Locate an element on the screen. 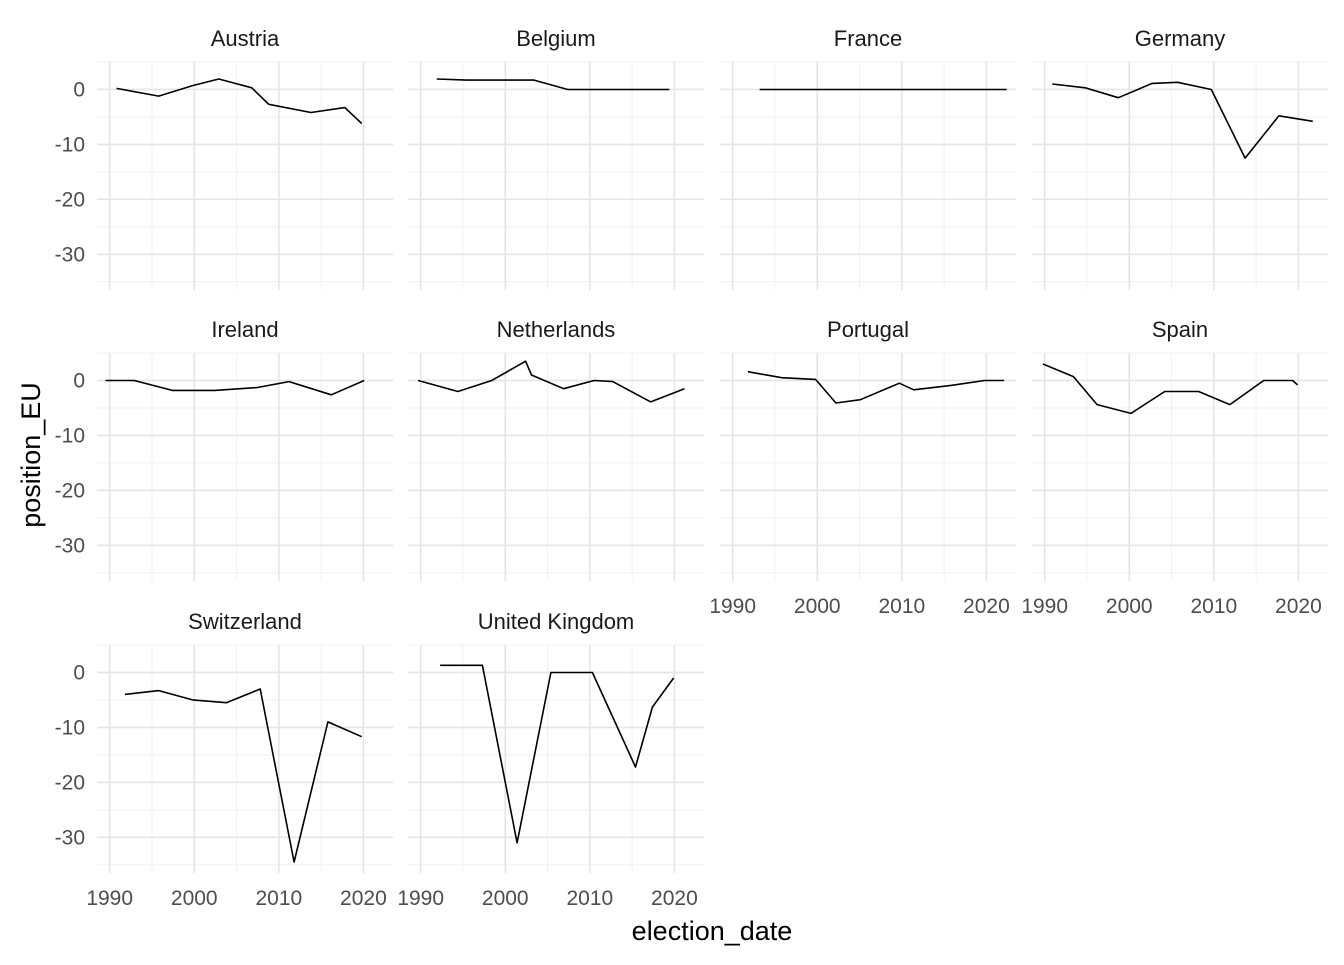  x-axis-title: election_date is located at coordinates (712, 931).